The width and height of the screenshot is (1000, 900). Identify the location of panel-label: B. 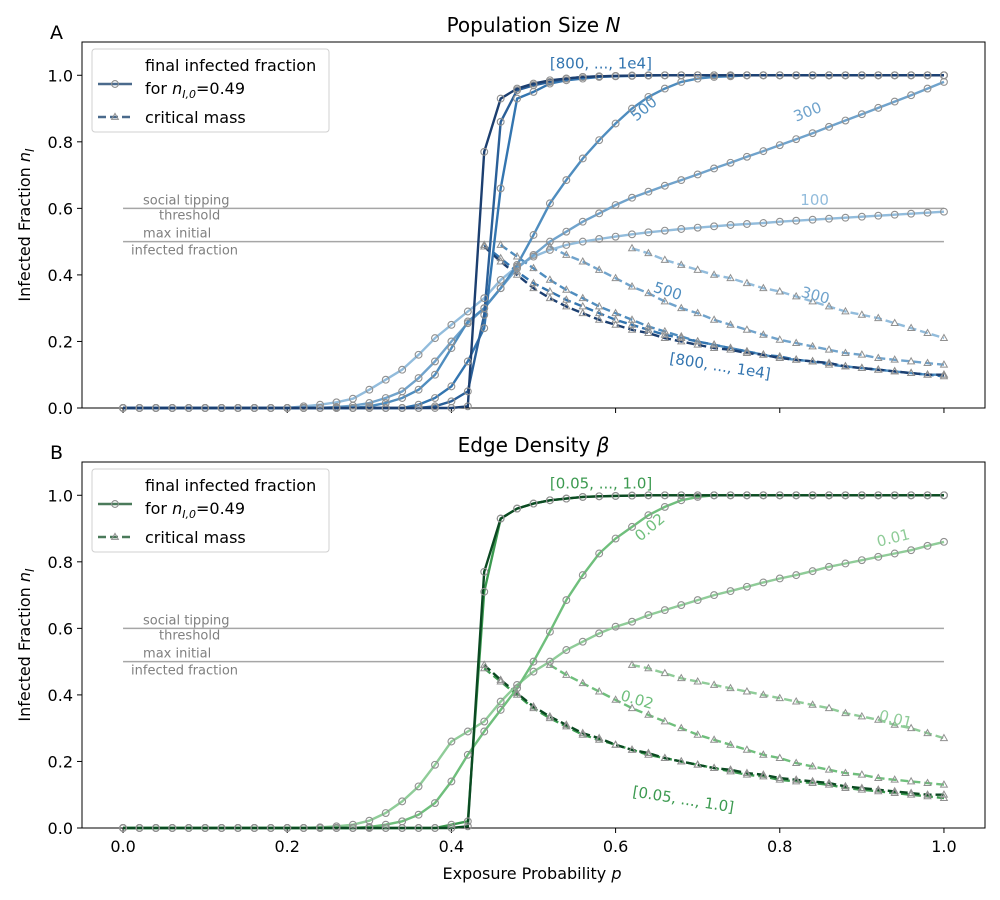
(56, 453).